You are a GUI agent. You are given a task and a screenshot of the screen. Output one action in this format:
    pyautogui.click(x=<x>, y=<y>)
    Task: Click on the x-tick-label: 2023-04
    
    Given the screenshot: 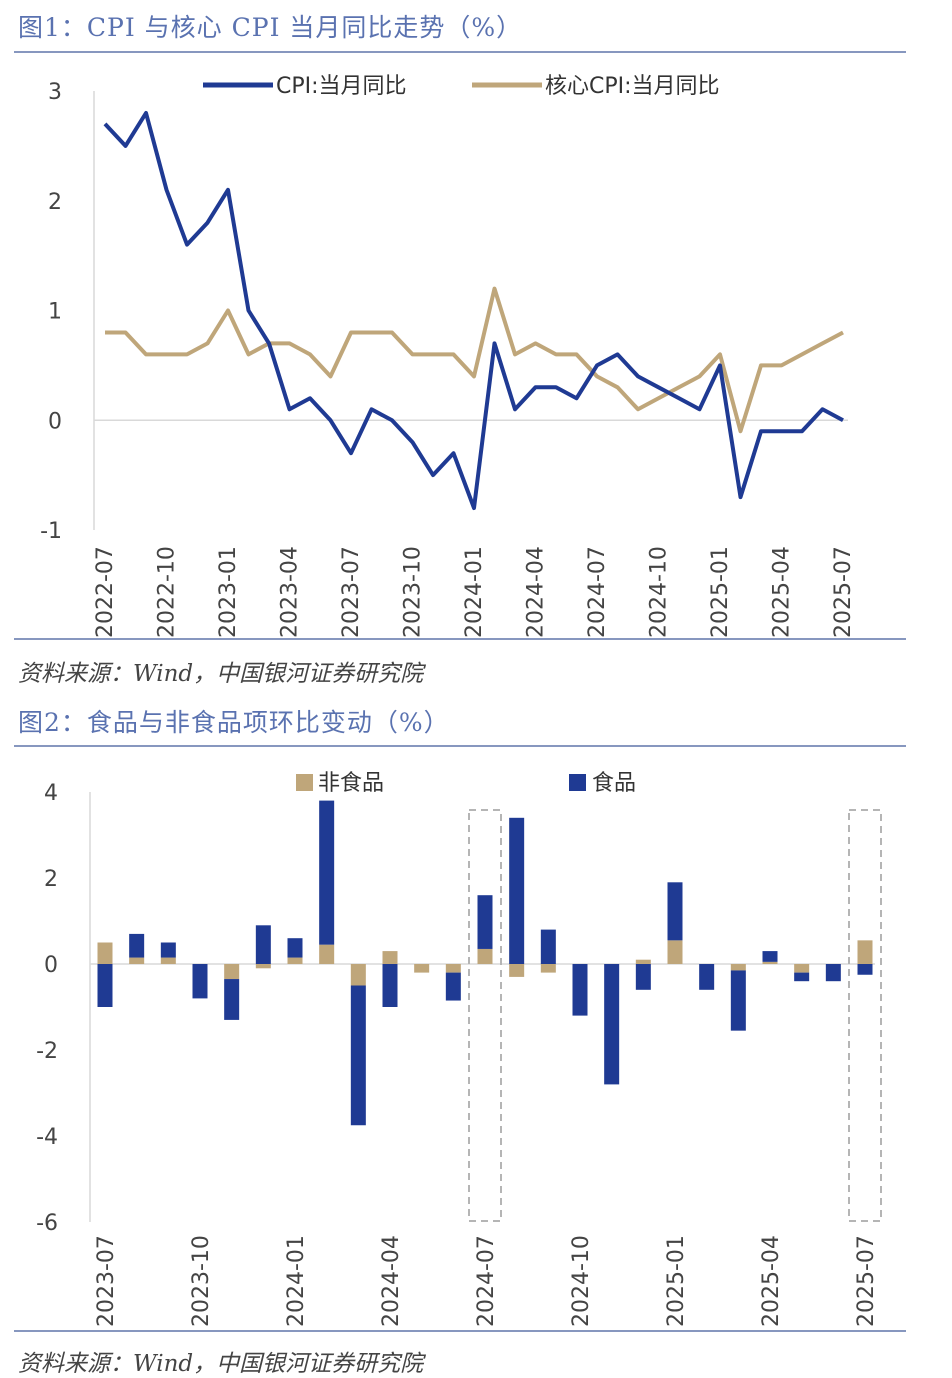 What is the action you would take?
    pyautogui.click(x=290, y=592)
    